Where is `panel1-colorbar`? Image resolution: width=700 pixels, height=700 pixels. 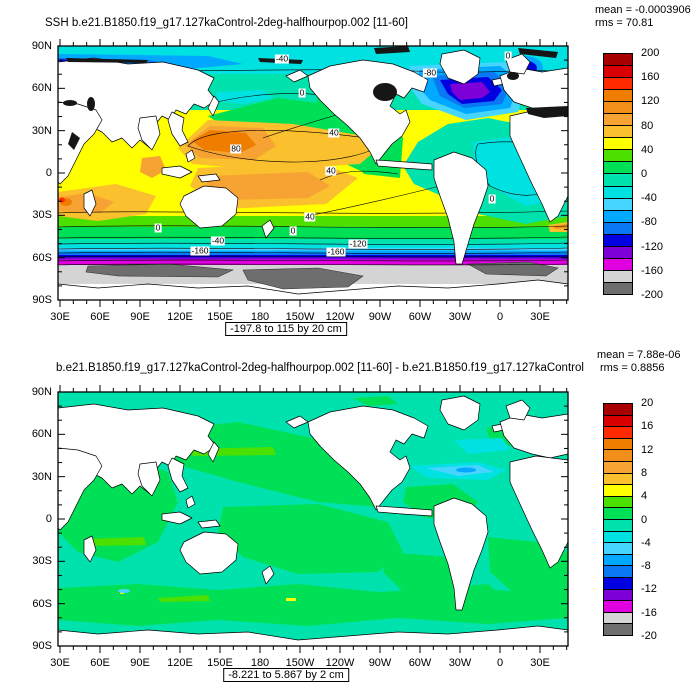
panel1-colorbar is located at coordinates (618, 174).